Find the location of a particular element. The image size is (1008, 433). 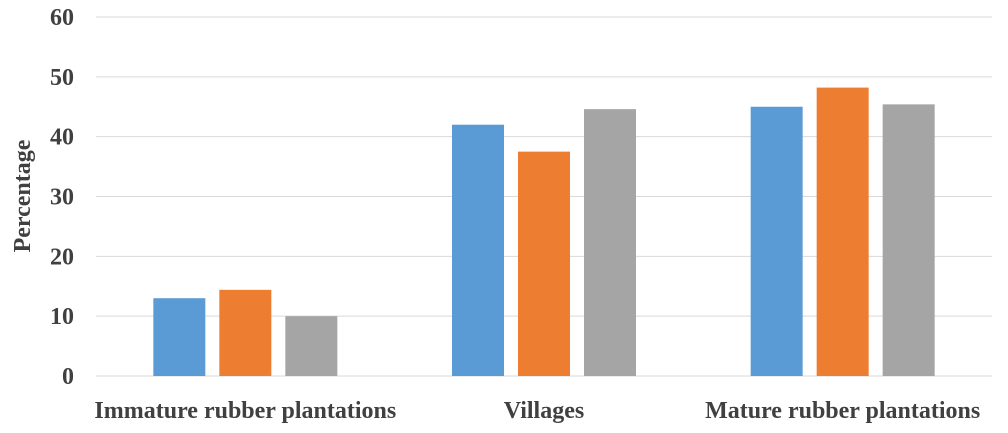

x-category-label: Villages is located at coordinates (544, 411).